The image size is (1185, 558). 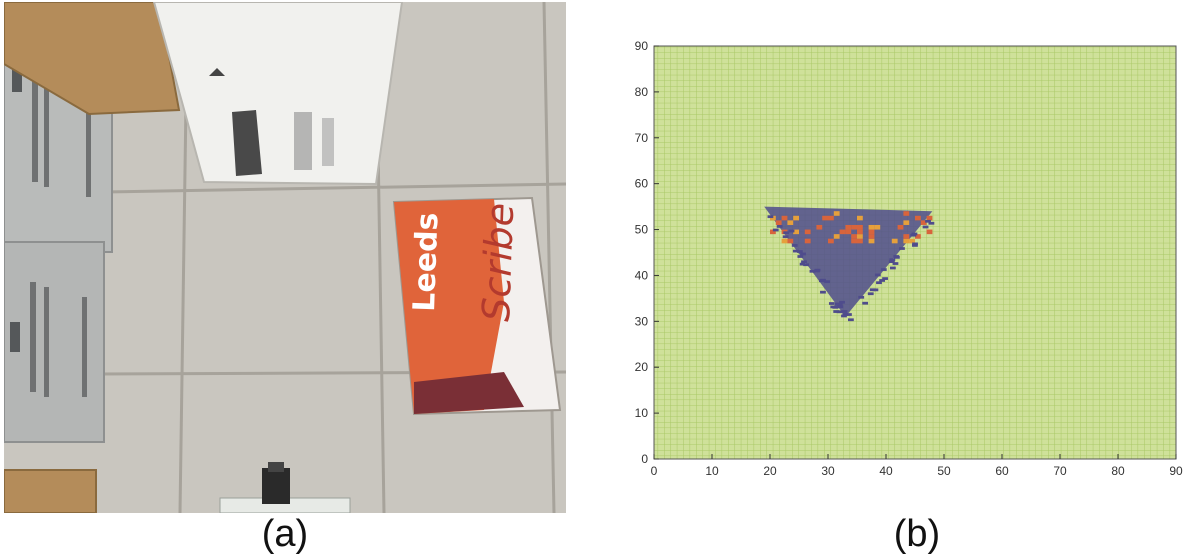 I want to click on x-tick-label: 10, so click(x=712, y=471).